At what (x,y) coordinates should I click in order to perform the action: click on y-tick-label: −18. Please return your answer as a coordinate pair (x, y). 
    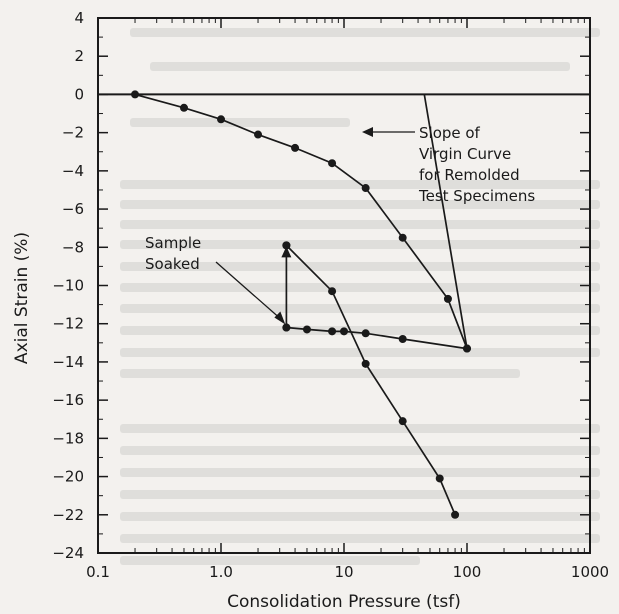
    Looking at the image, I should click on (68, 438).